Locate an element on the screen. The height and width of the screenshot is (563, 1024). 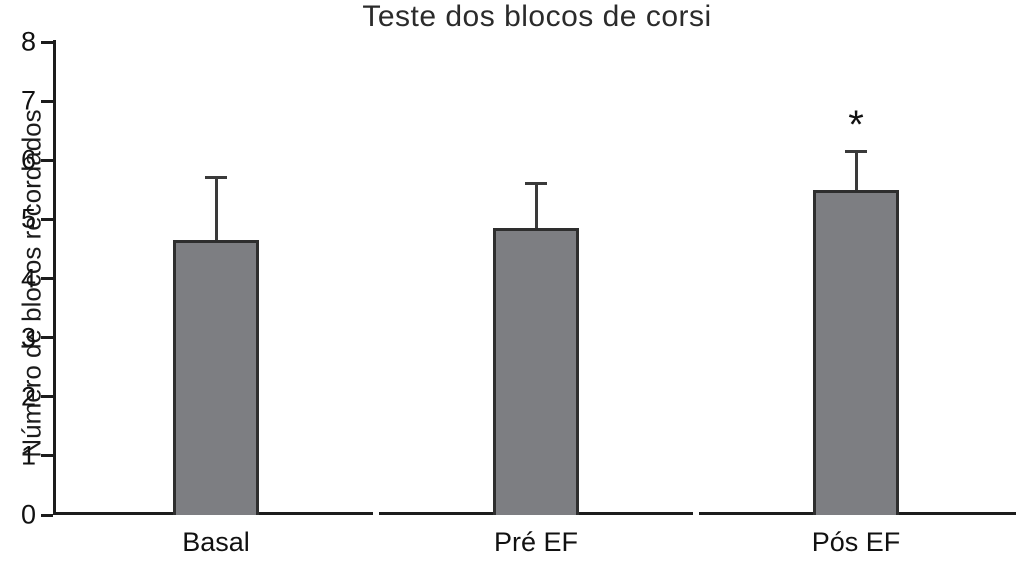
y-tick-label: 8 is located at coordinates (28, 41).